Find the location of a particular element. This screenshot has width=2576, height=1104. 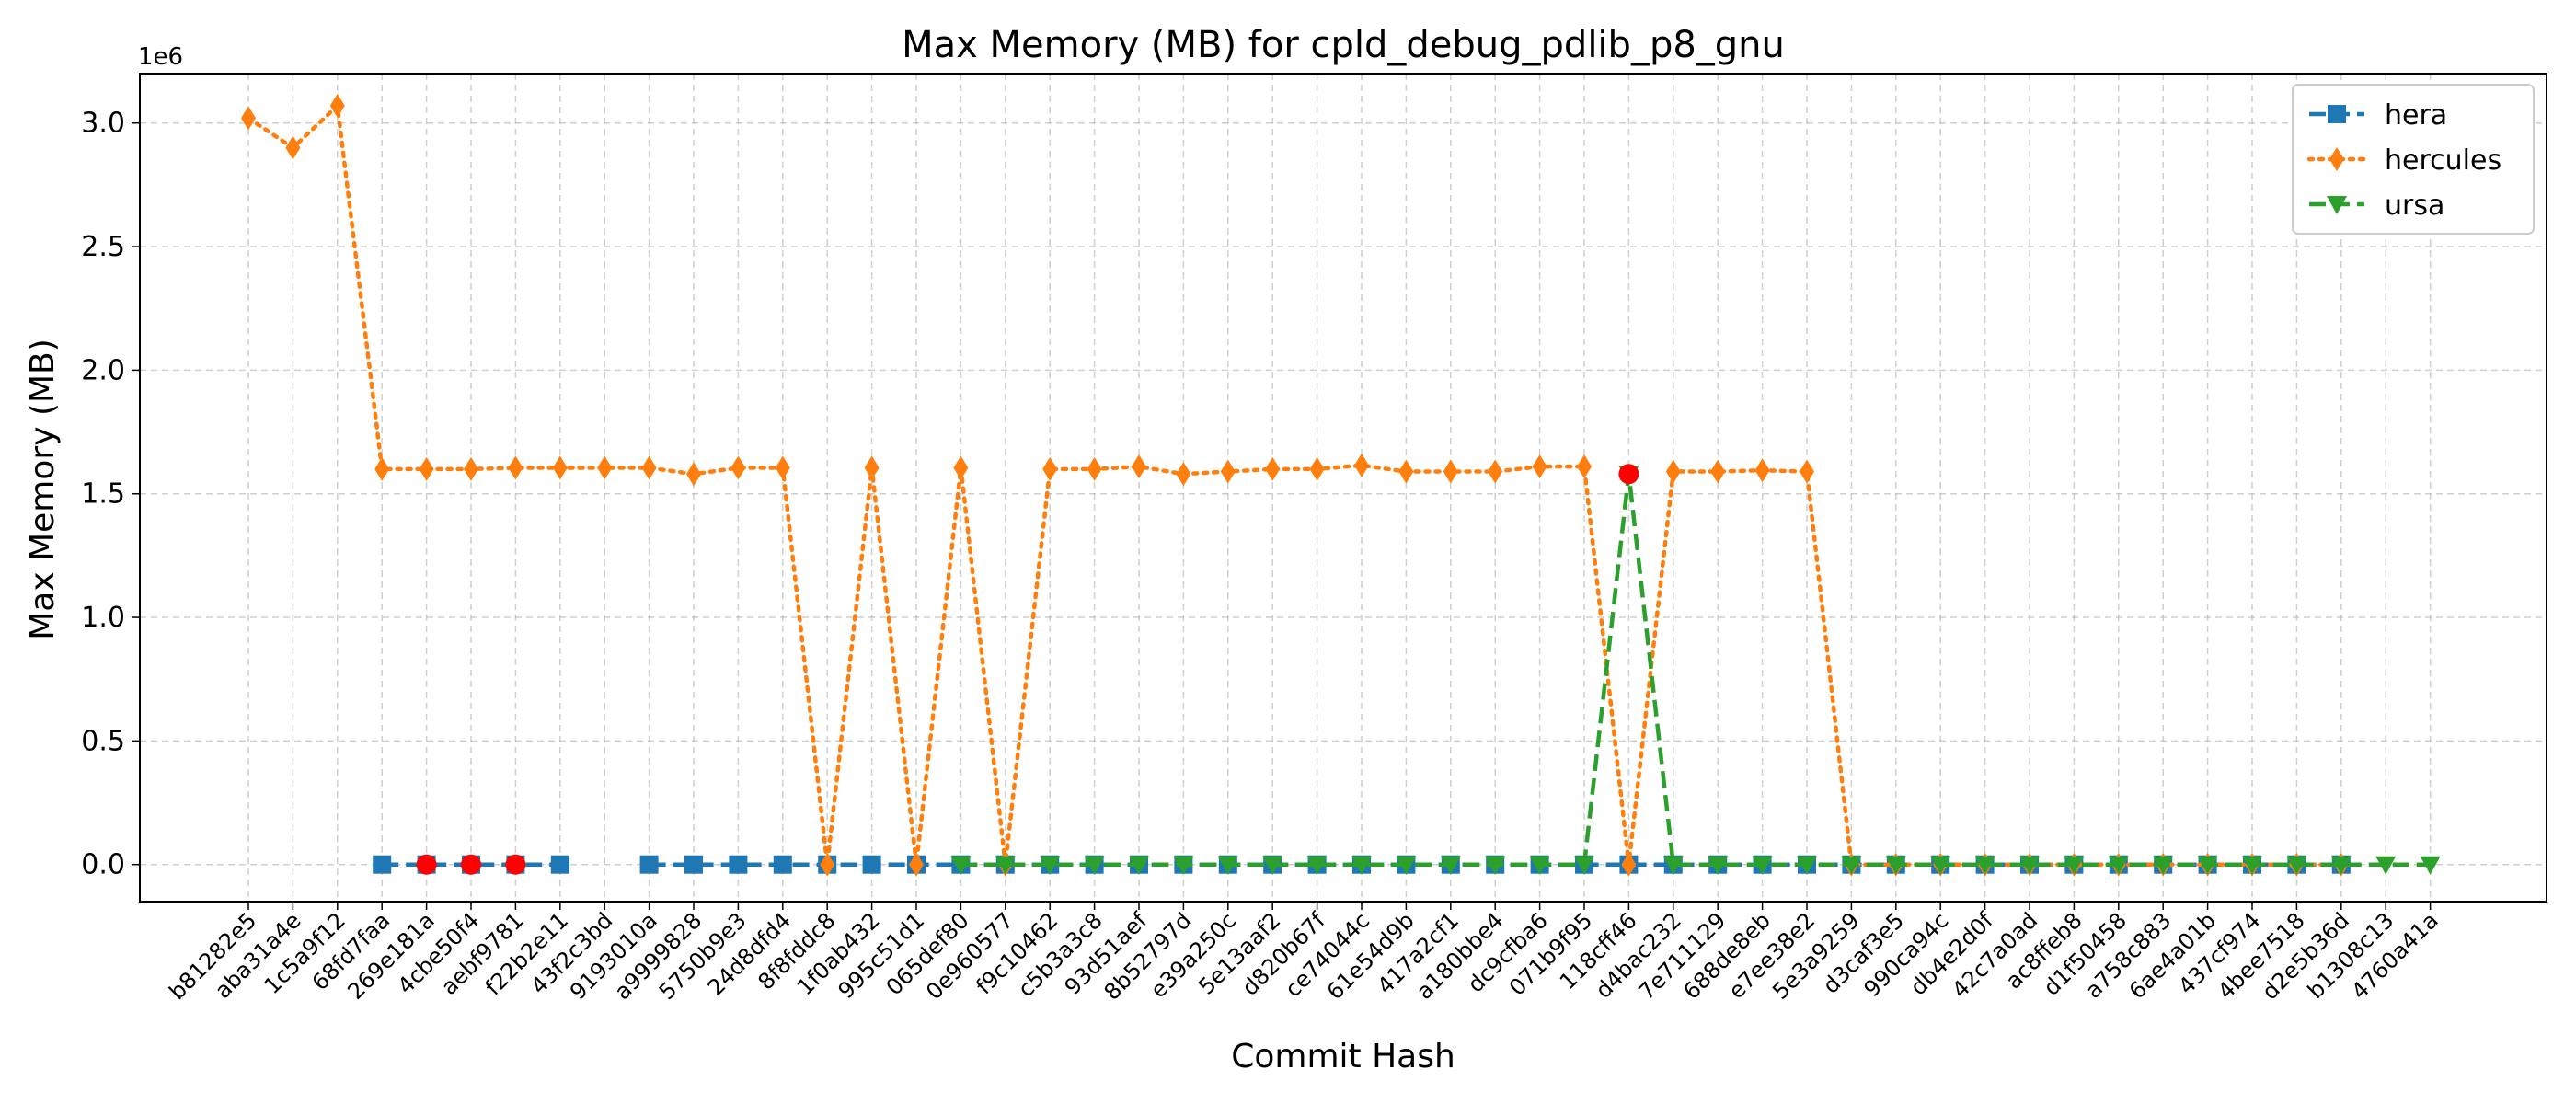

y-tick-label: 3.0 is located at coordinates (103, 124).